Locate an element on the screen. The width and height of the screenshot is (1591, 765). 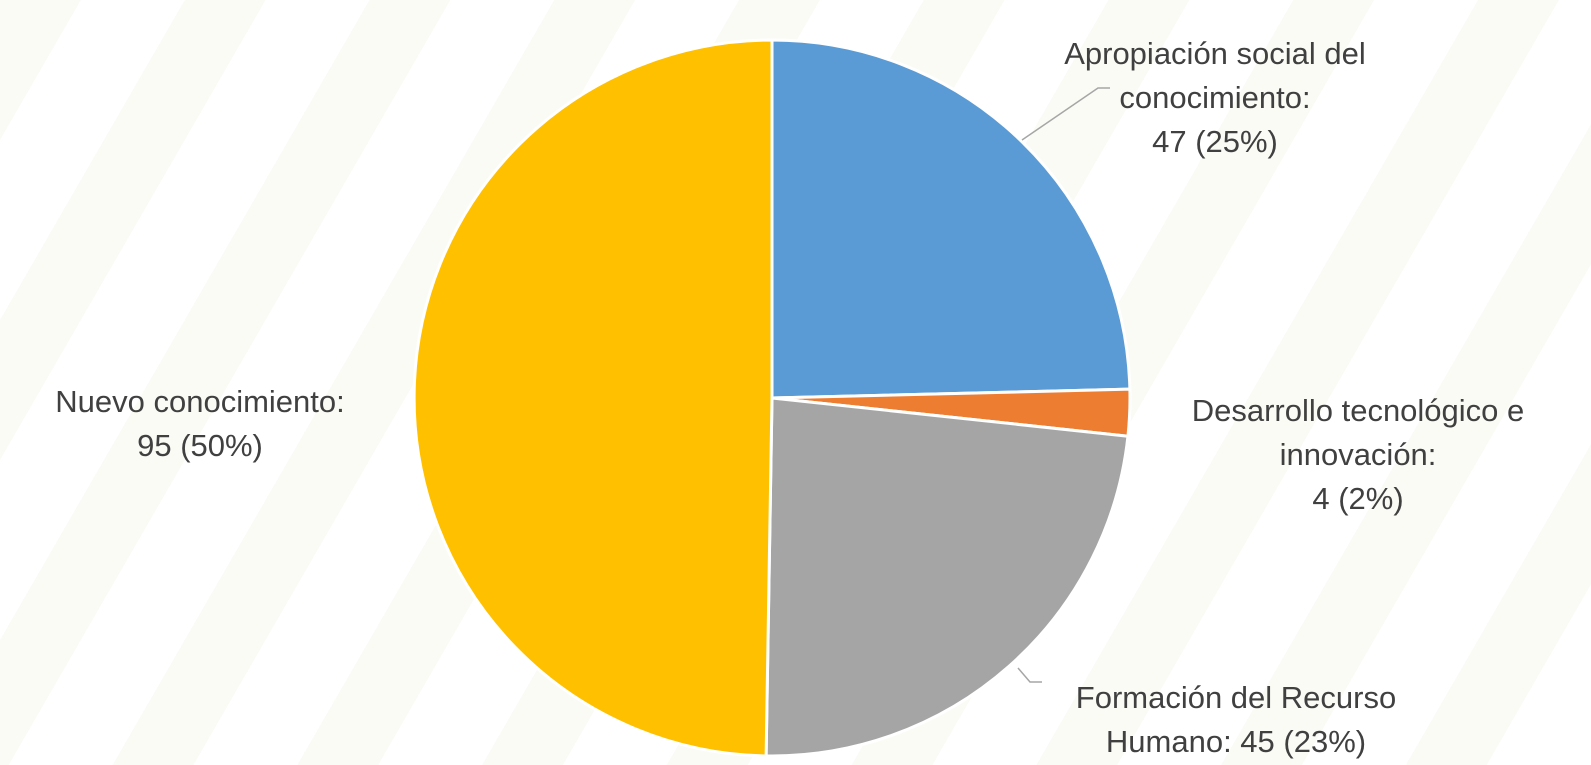
data-label-line: conocimiento: is located at coordinates (1214, 97).